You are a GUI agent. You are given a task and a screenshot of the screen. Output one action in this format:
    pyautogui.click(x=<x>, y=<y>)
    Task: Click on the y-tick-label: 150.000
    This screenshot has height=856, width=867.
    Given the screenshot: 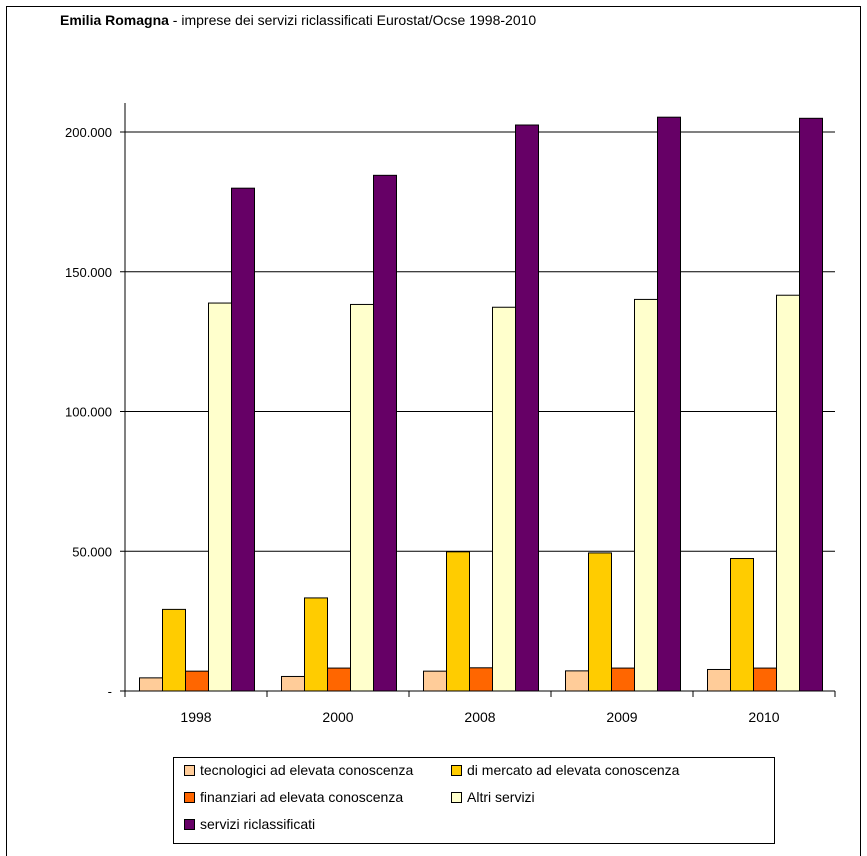 What is the action you would take?
    pyautogui.click(x=88, y=272)
    